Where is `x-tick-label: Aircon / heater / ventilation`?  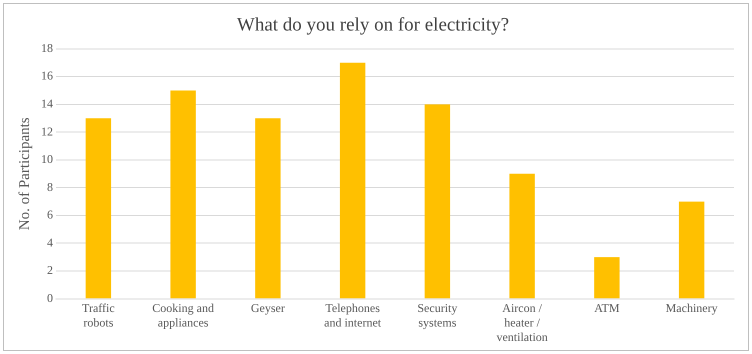 x-tick-label: Aircon / heater / ventilation is located at coordinates (522, 322).